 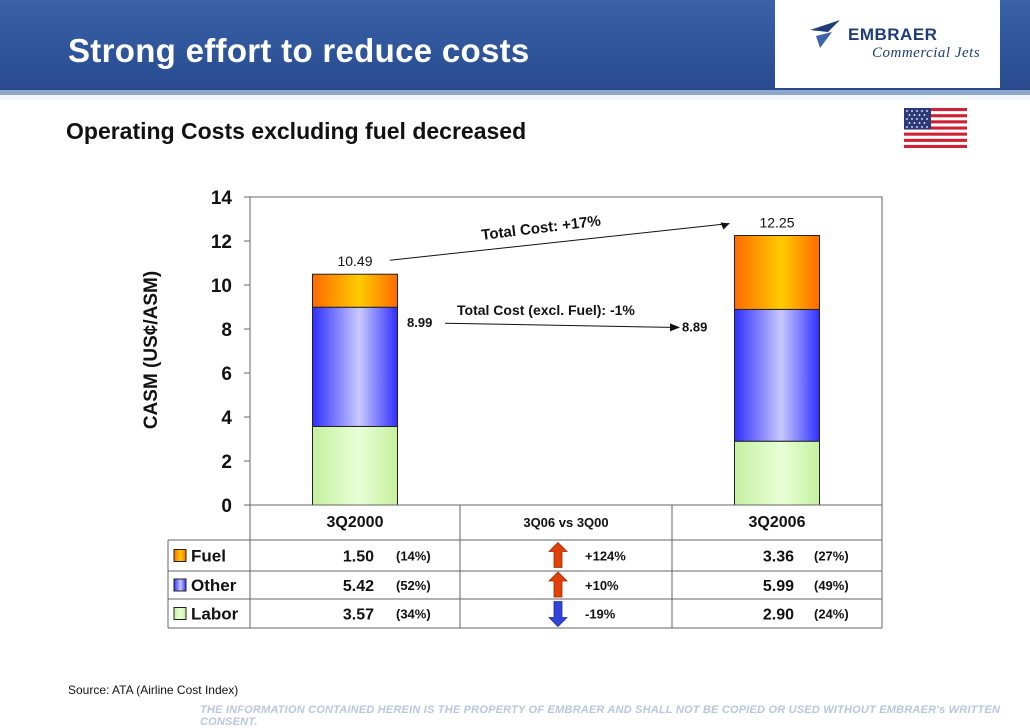 I want to click on y-tick-label: 10, so click(x=221, y=286).